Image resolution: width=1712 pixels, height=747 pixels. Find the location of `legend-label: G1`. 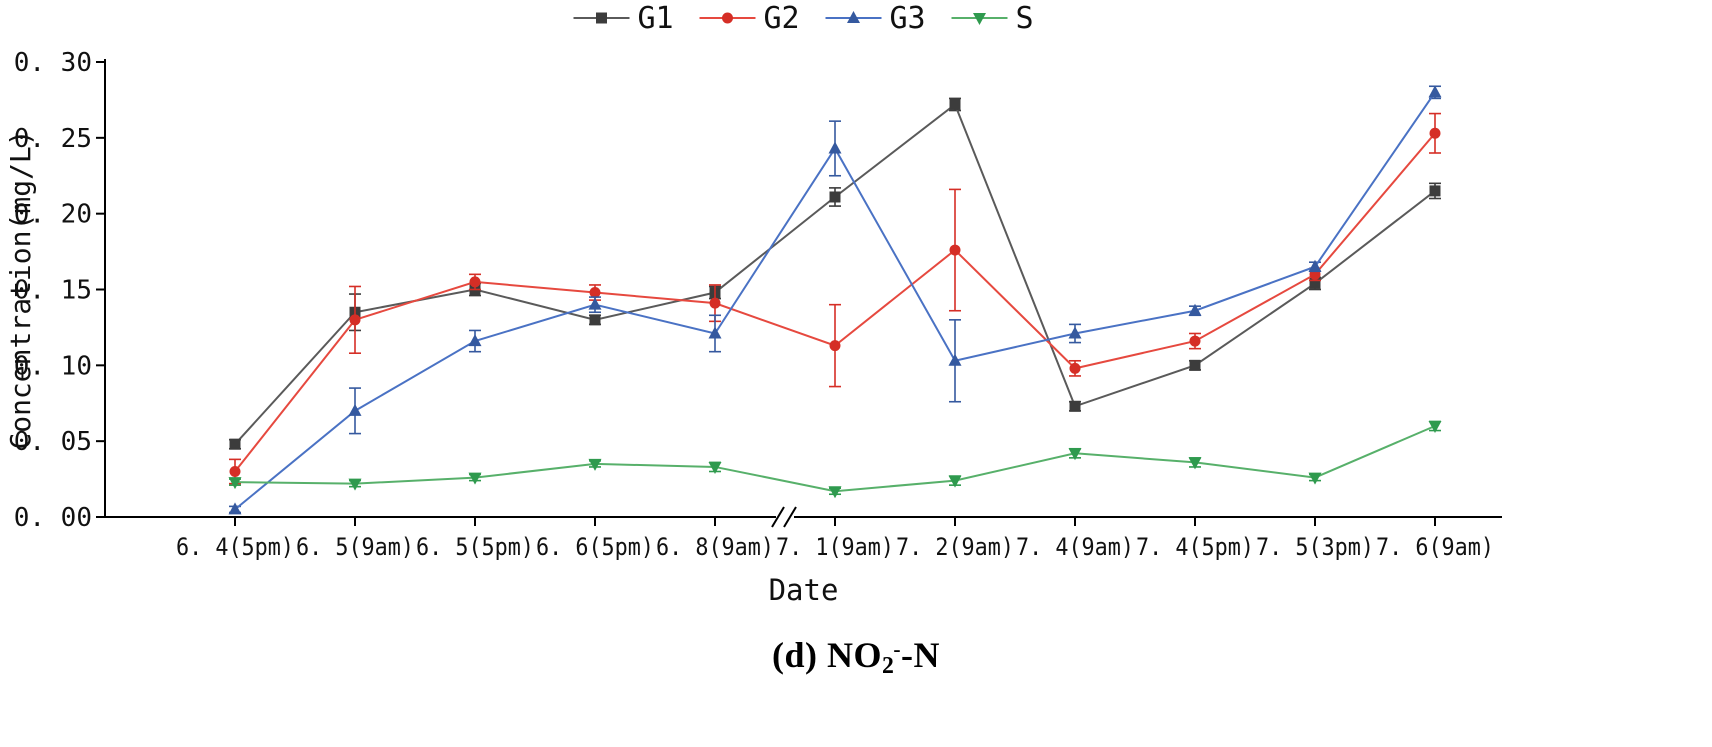

legend-label: G1 is located at coordinates (656, 18).